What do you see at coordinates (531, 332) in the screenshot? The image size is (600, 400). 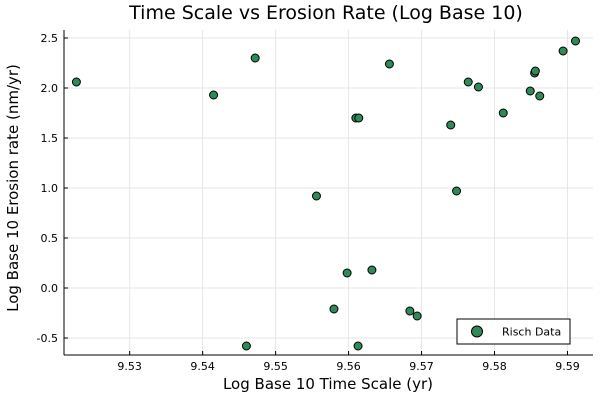 I see `legend-label: Risch Data` at bounding box center [531, 332].